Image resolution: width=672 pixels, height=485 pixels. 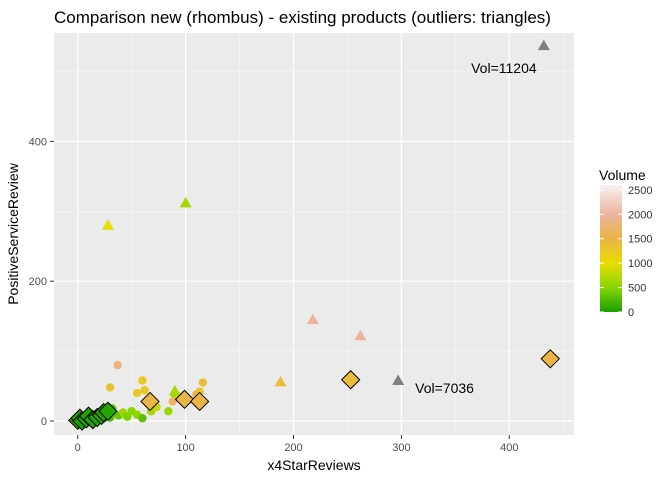 What do you see at coordinates (313, 465) in the screenshot?
I see `x-axis-label: x4StarReviews` at bounding box center [313, 465].